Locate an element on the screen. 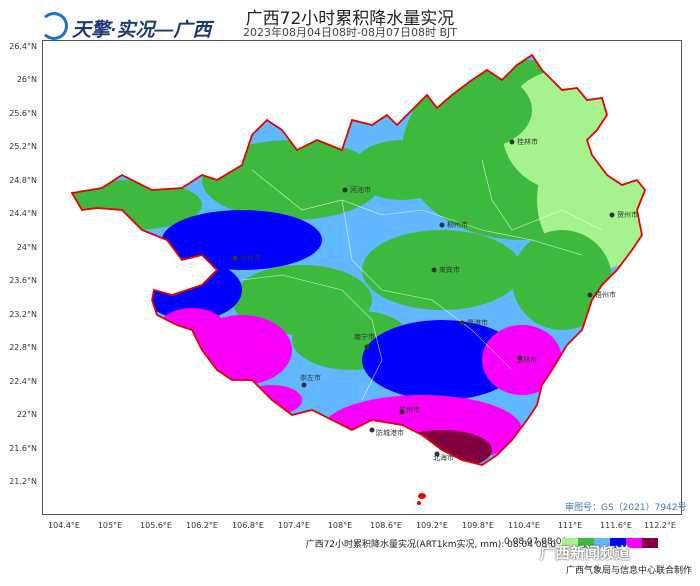  city-yulin: 玉林市 is located at coordinates (526, 359).